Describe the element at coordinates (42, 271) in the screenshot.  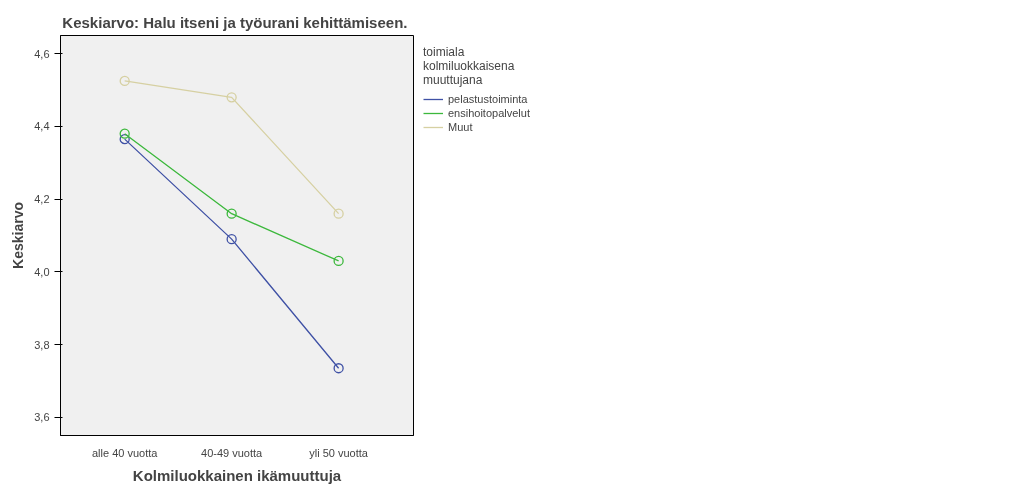
I see `y-tick-label: 4,0` at that location.